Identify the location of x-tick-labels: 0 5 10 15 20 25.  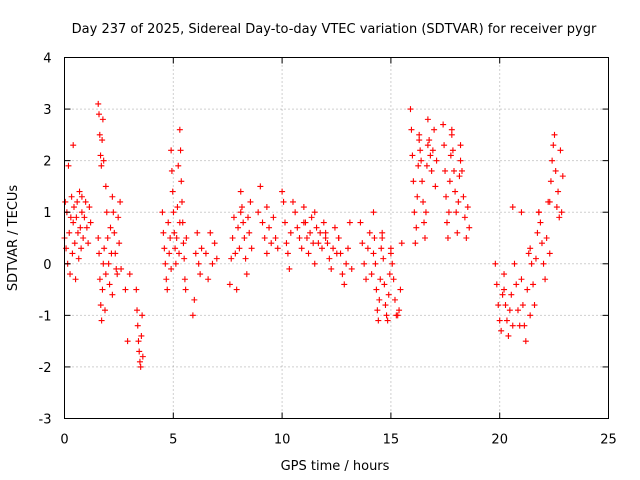
(338, 440).